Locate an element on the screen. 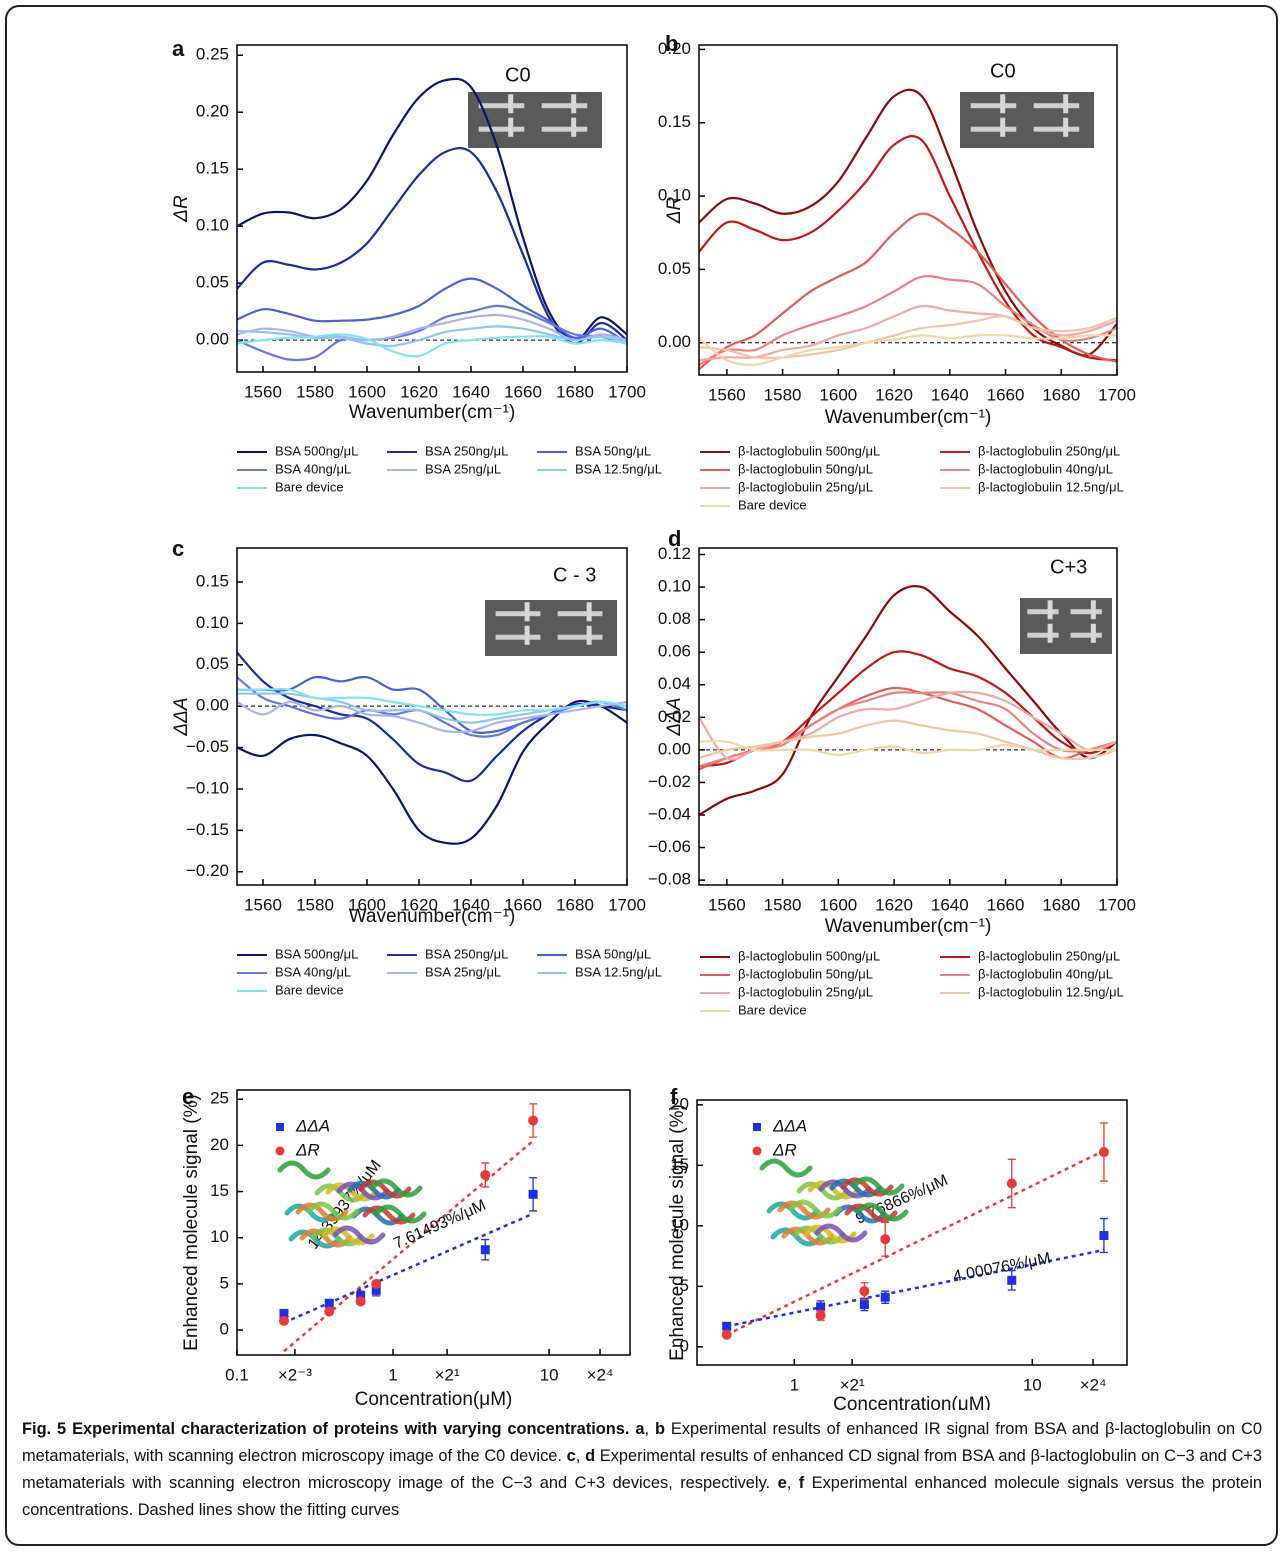 Image resolution: width=1284 pixels, height=1552 pixels. y-tick-label: 0.20 is located at coordinates (212, 111).